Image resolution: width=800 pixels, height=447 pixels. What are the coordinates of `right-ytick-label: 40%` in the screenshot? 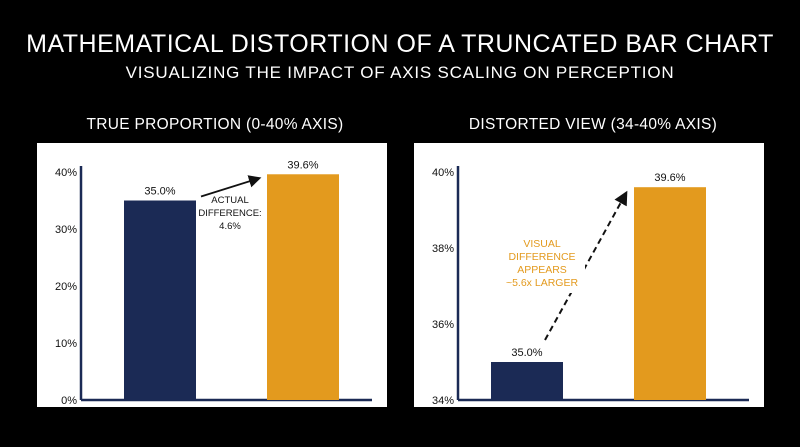 It's located at (443, 173).